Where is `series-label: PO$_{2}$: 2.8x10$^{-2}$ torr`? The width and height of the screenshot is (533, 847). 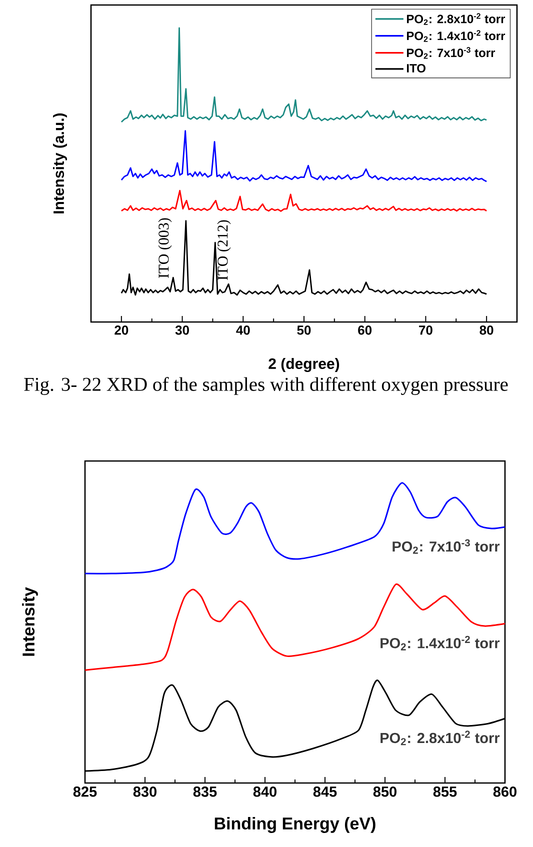
series-label: PO$_{2}$: 2.8x10$^{-2}$ torr is located at coordinates (440, 738).